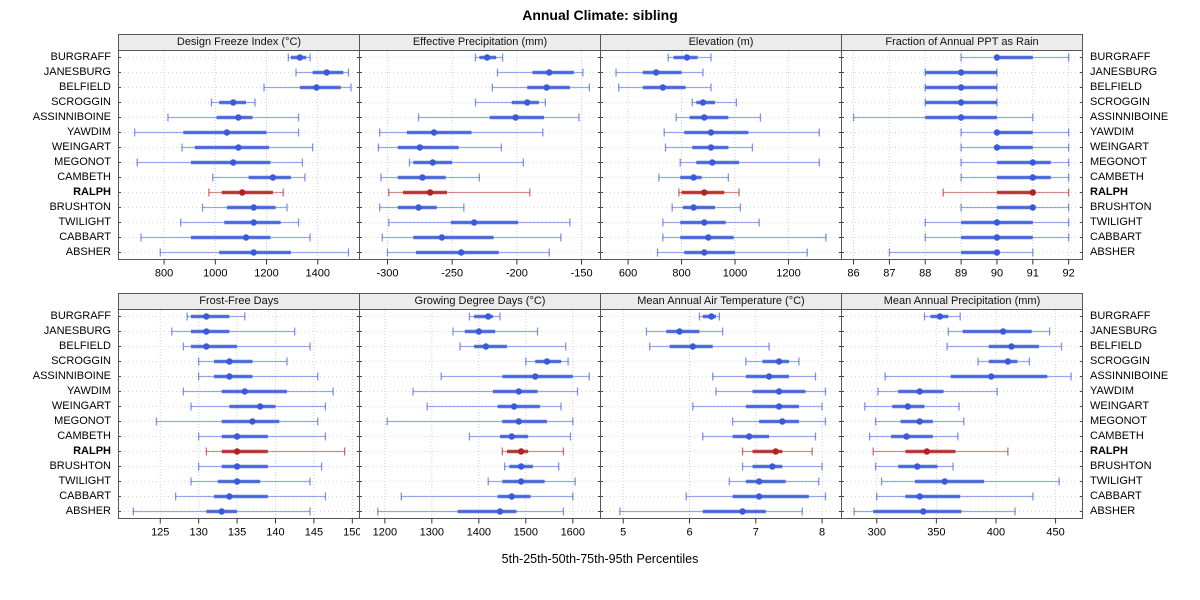  Describe the element at coordinates (721, 424) in the screenshot. I see `panel-plot: 5 6 7 8` at that location.